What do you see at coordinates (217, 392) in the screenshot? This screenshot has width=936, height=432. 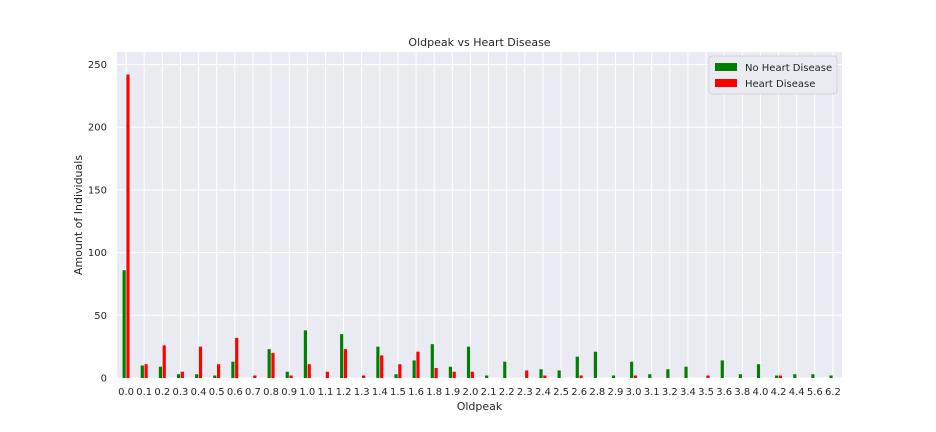 I see `x-tick-label: 0.5` at bounding box center [217, 392].